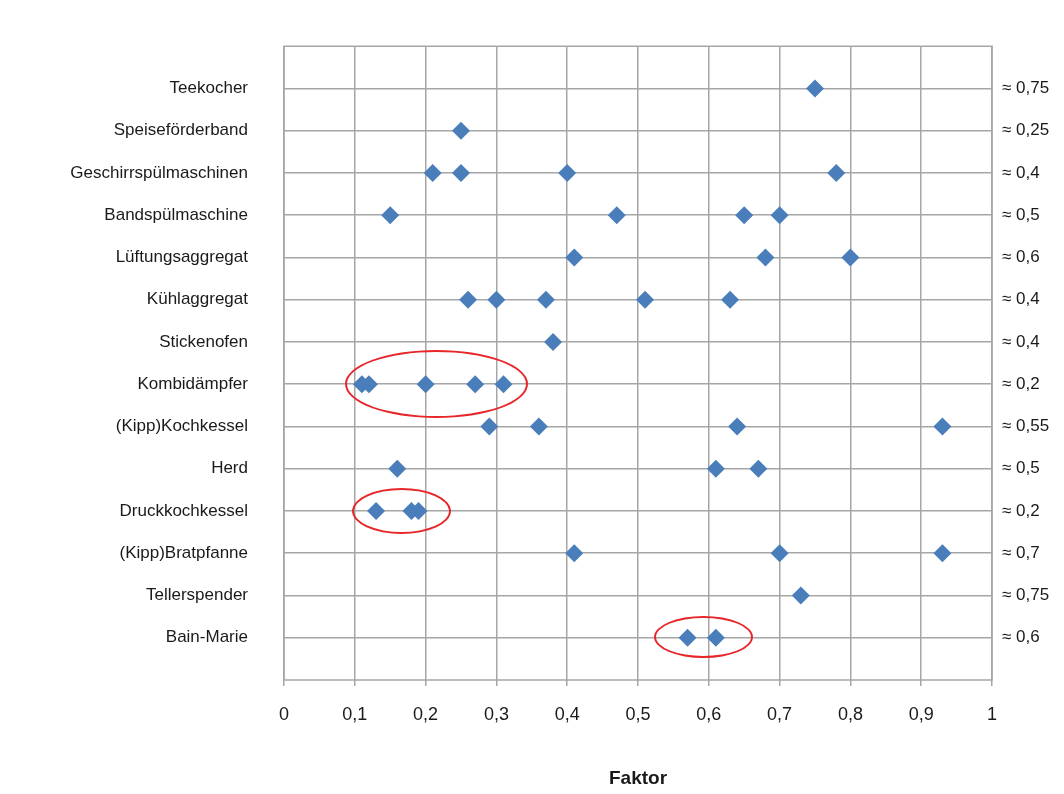 This screenshot has height=794, width=1064. Describe the element at coordinates (1026, 130) in the screenshot. I see `y2-tick-label: ≈ 0,25` at that location.